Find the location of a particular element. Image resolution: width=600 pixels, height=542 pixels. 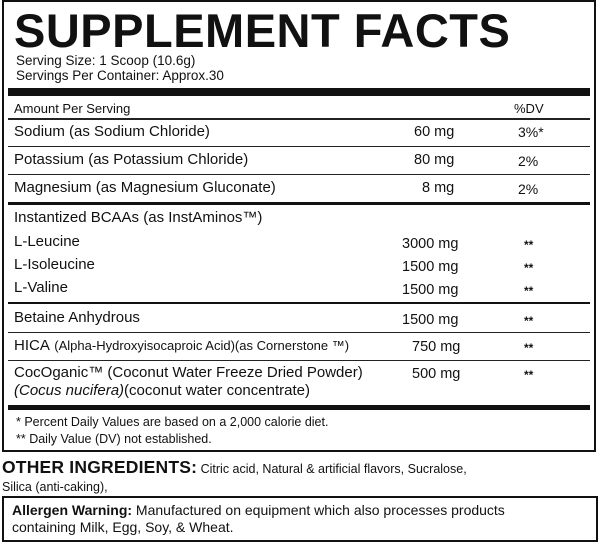

leucine-amount: 3000 mg is located at coordinates (430, 244).